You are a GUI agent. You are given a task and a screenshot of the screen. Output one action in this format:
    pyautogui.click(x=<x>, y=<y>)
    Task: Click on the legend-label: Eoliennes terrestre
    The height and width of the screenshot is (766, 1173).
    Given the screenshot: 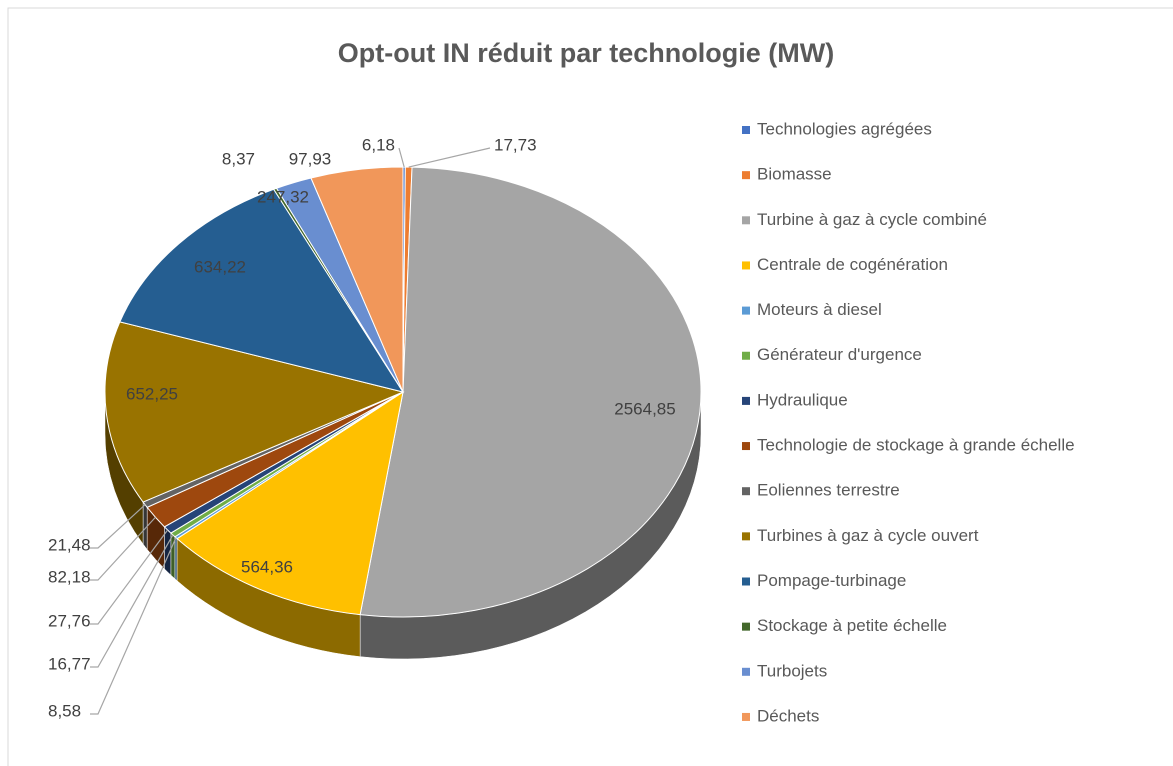 What is the action you would take?
    pyautogui.click(x=828, y=490)
    